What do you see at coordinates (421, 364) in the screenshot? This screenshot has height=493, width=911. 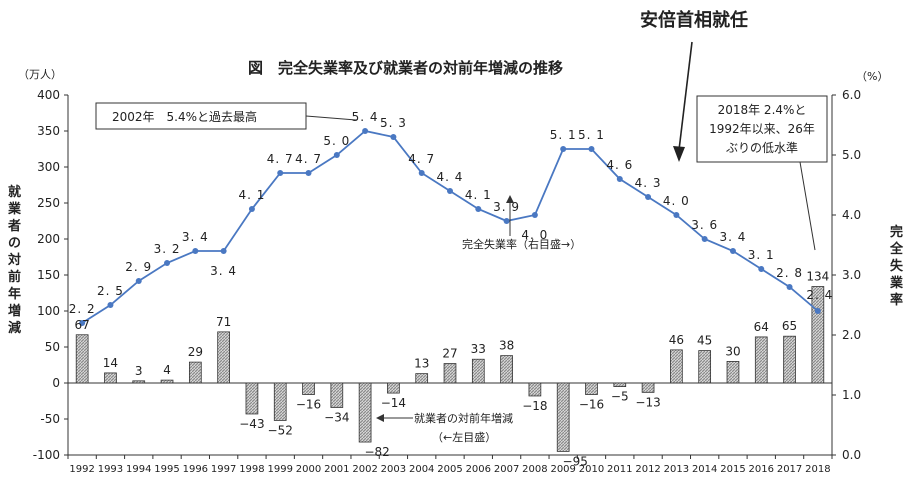 I see `bar-value-label: 13` at bounding box center [421, 364].